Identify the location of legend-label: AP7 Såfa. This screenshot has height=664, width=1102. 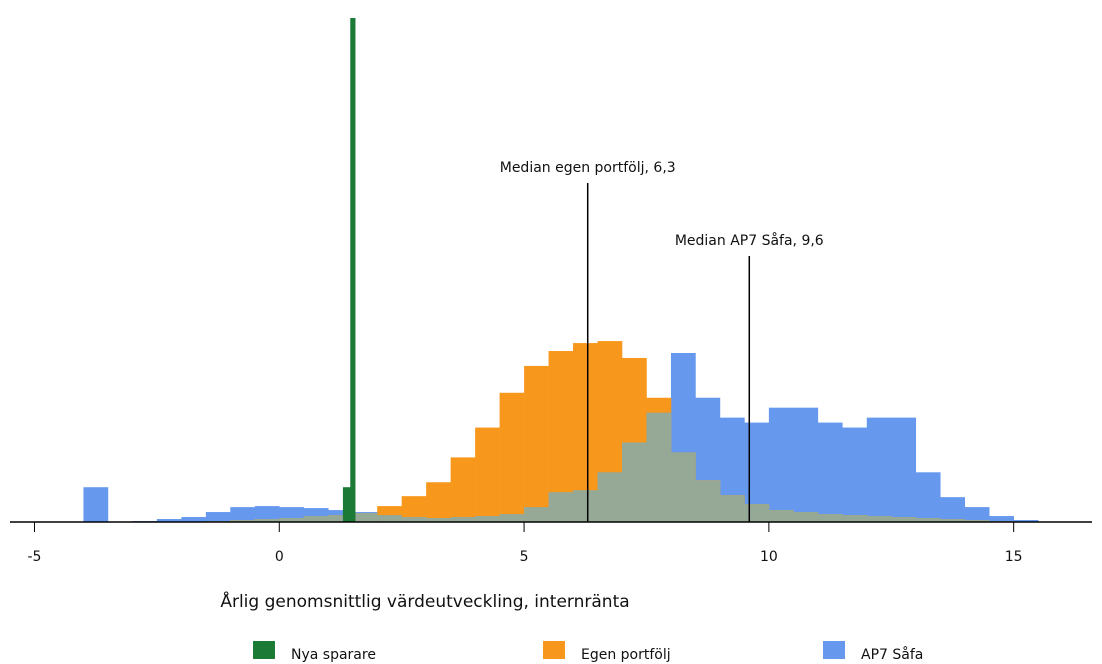
(892, 654).